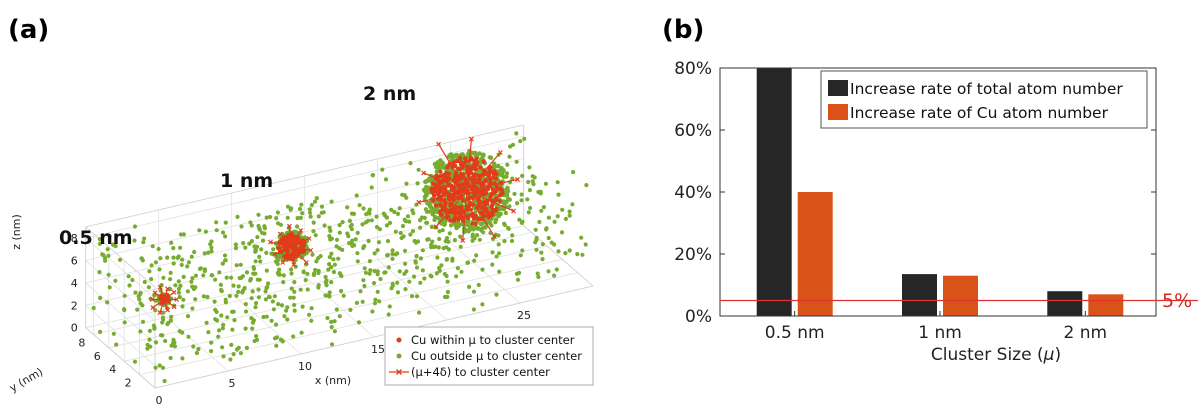  What do you see at coordinates (1177, 301) in the screenshot?
I see `reference-line-label: 5%` at bounding box center [1177, 301].